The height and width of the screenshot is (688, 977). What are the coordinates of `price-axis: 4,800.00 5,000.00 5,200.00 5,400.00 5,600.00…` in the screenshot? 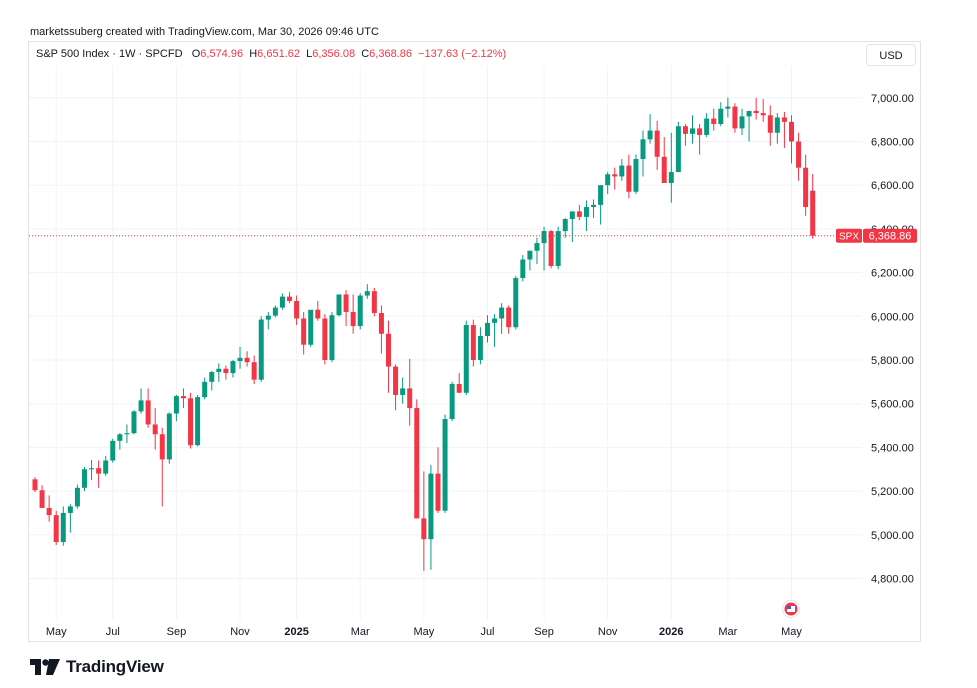 It's located at (892, 339).